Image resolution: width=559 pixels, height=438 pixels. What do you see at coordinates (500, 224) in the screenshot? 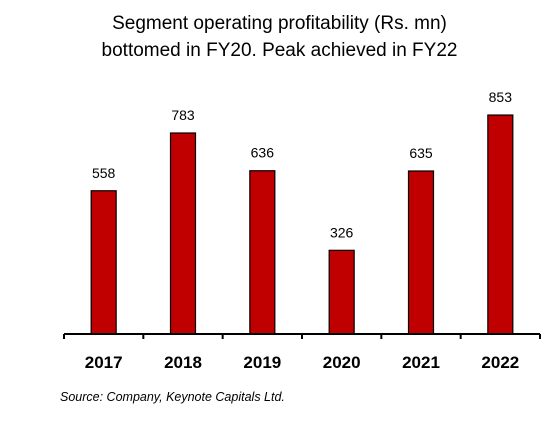
I see `bar-2022` at bounding box center [500, 224].